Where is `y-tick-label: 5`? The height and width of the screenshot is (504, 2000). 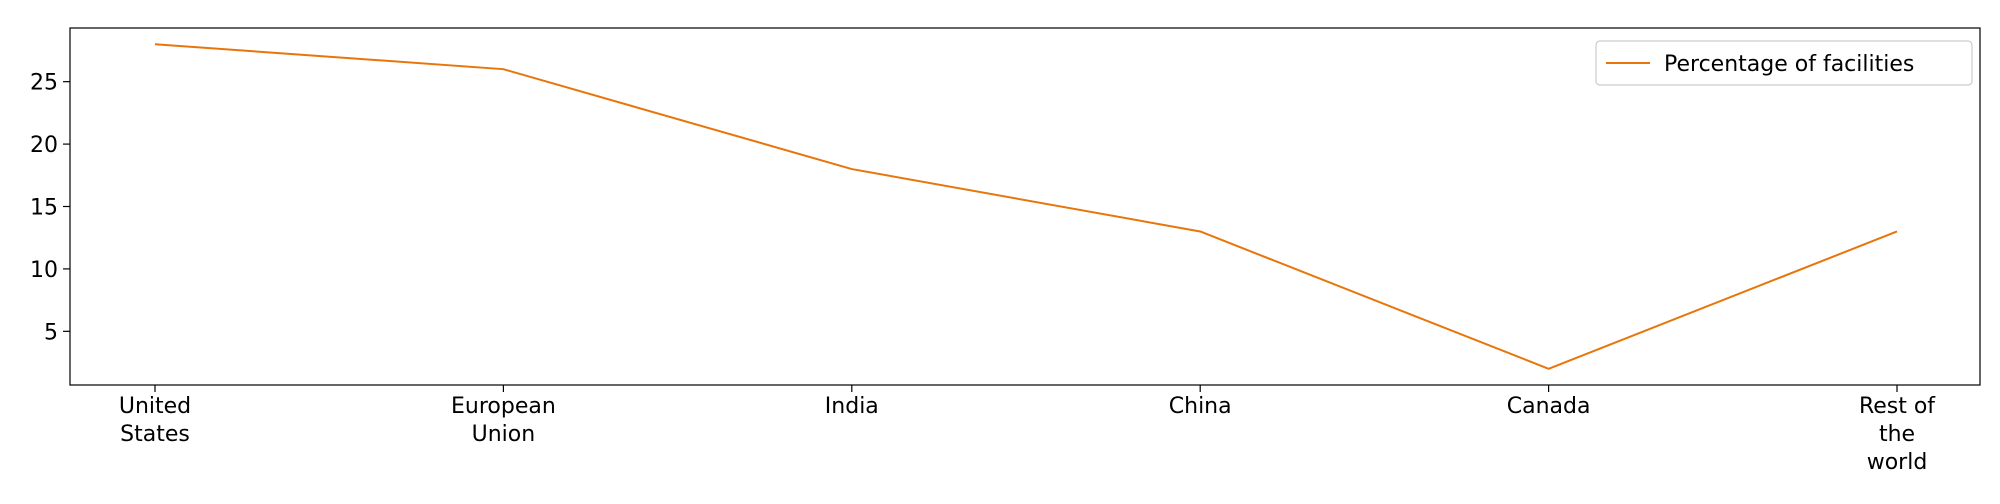
y-tick-label: 5 is located at coordinates (51, 332).